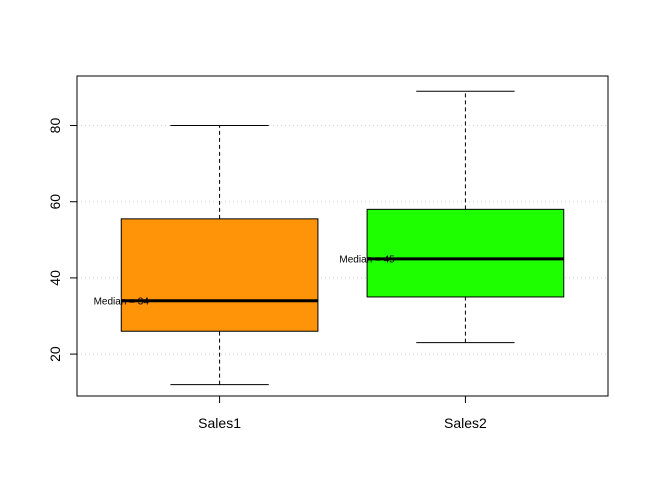 This screenshot has width=648, height=495. Describe the element at coordinates (342, 413) in the screenshot. I see `x-axis: Sales1 Sales2` at that location.